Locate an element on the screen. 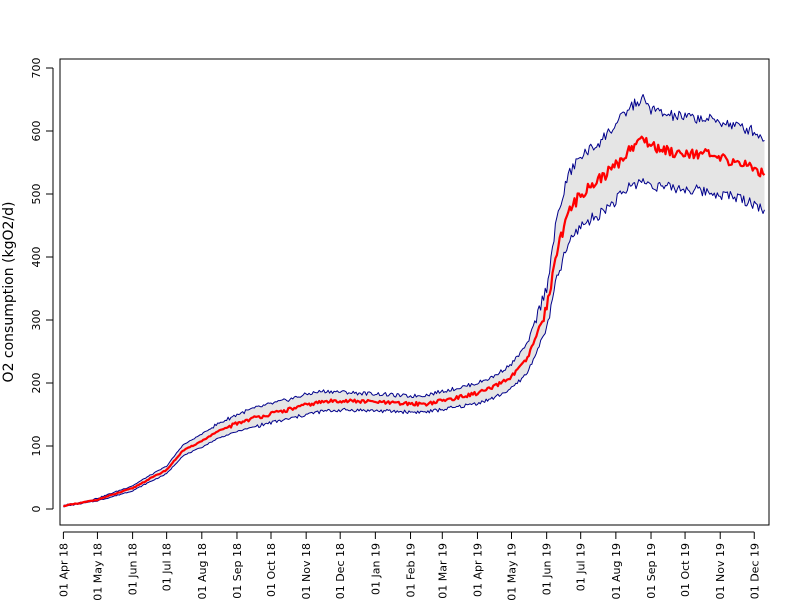  x-tick-label-14: 01 Jun 19 is located at coordinates (547, 569).